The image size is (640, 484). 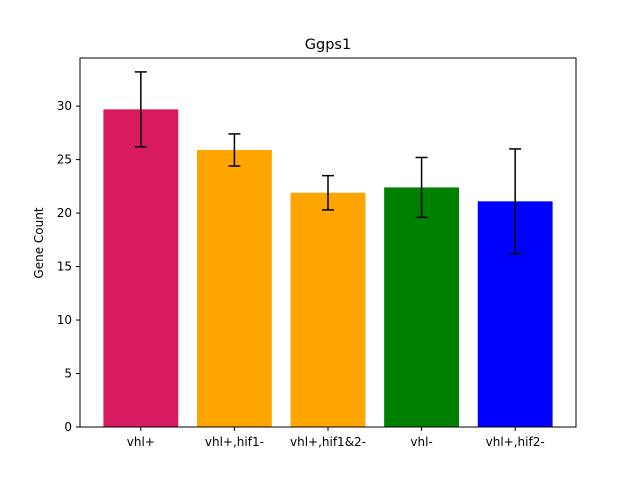 What do you see at coordinates (64, 267) in the screenshot?
I see `y-tick-label-3: 15` at bounding box center [64, 267].